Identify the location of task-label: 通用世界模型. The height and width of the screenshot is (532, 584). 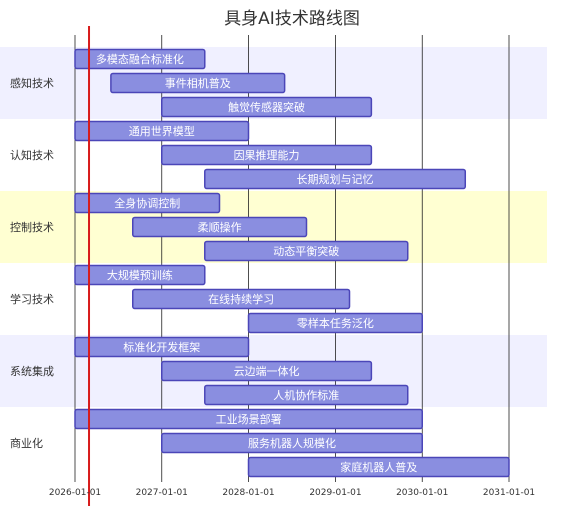
(162, 131).